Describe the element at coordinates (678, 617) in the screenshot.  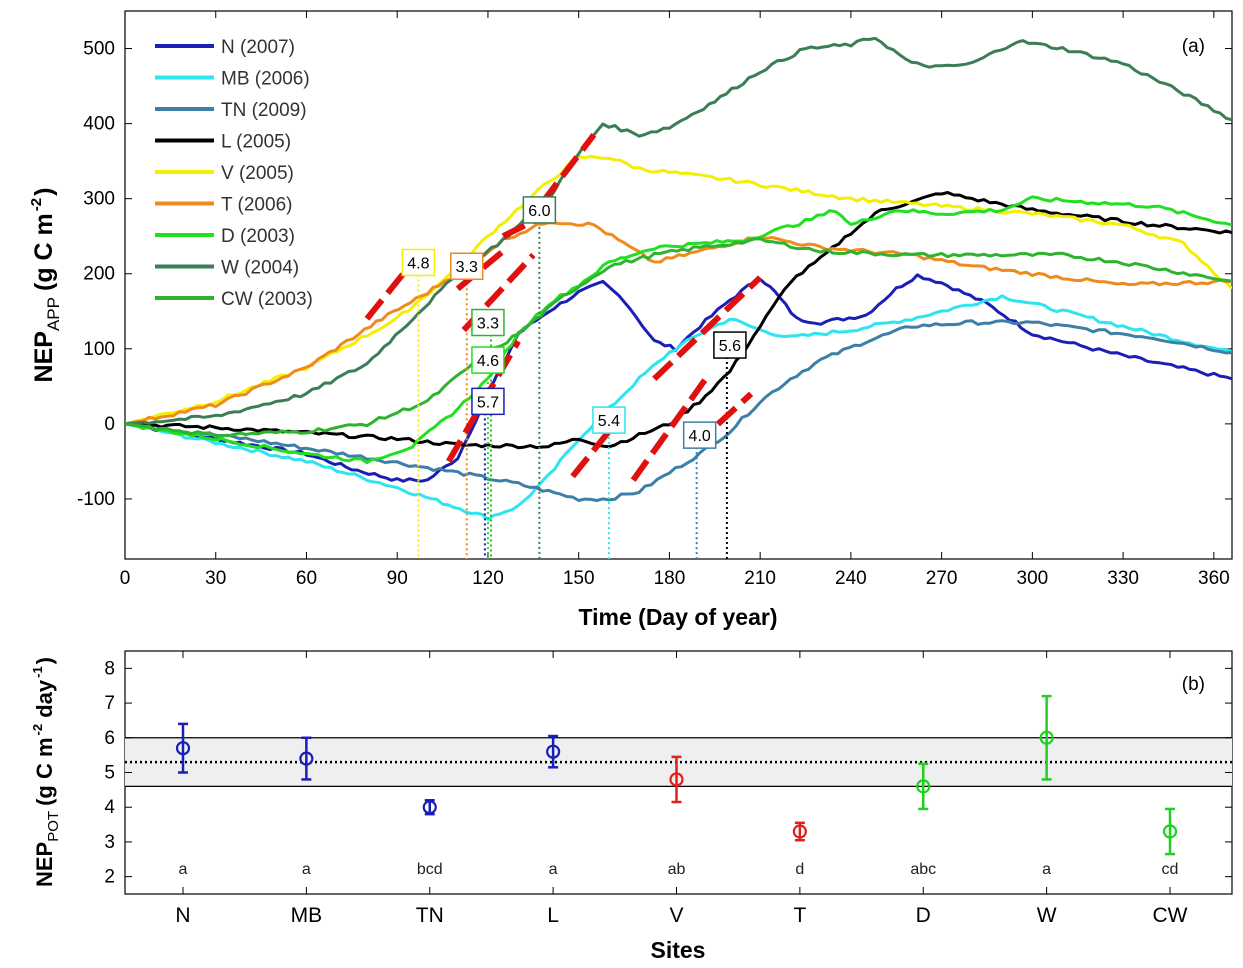
I see `panel-a-x-axis-label: Time (Day of year)` at that location.